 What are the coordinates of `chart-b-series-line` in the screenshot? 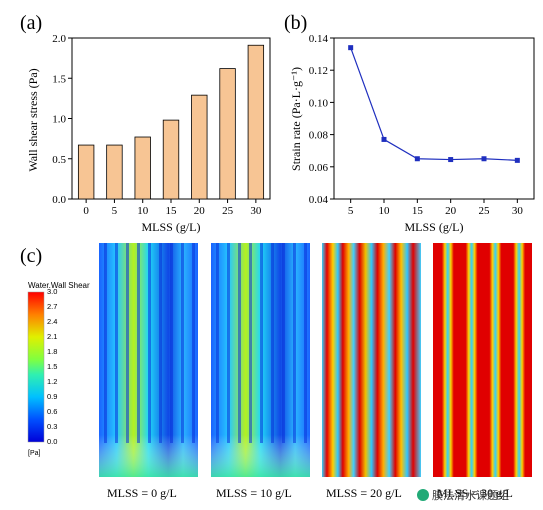 It's located at (434, 104).